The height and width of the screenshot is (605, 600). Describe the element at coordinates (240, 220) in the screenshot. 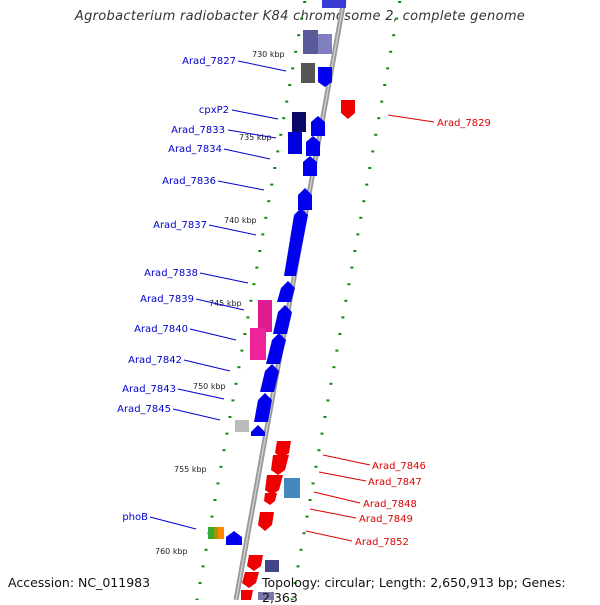

I see `scale-label-740: 740 kbp` at that location.